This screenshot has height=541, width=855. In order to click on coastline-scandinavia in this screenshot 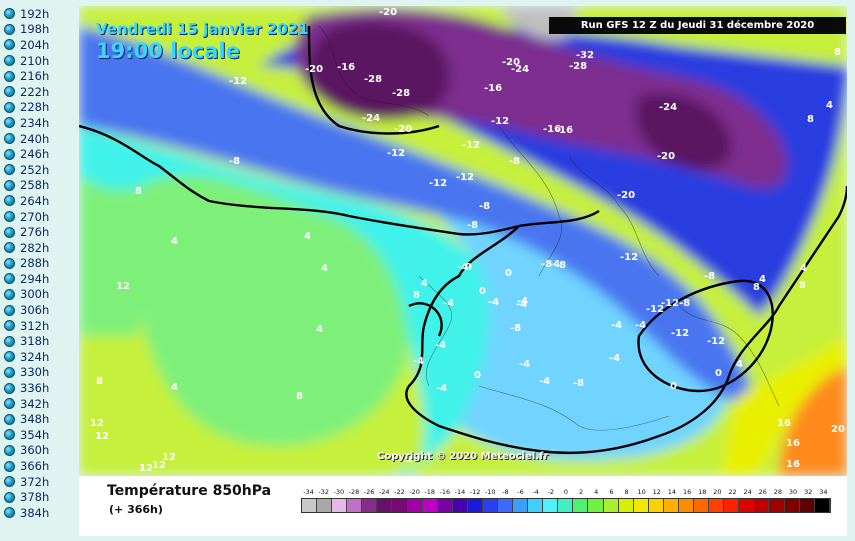, I will do `click(530, 201)`.